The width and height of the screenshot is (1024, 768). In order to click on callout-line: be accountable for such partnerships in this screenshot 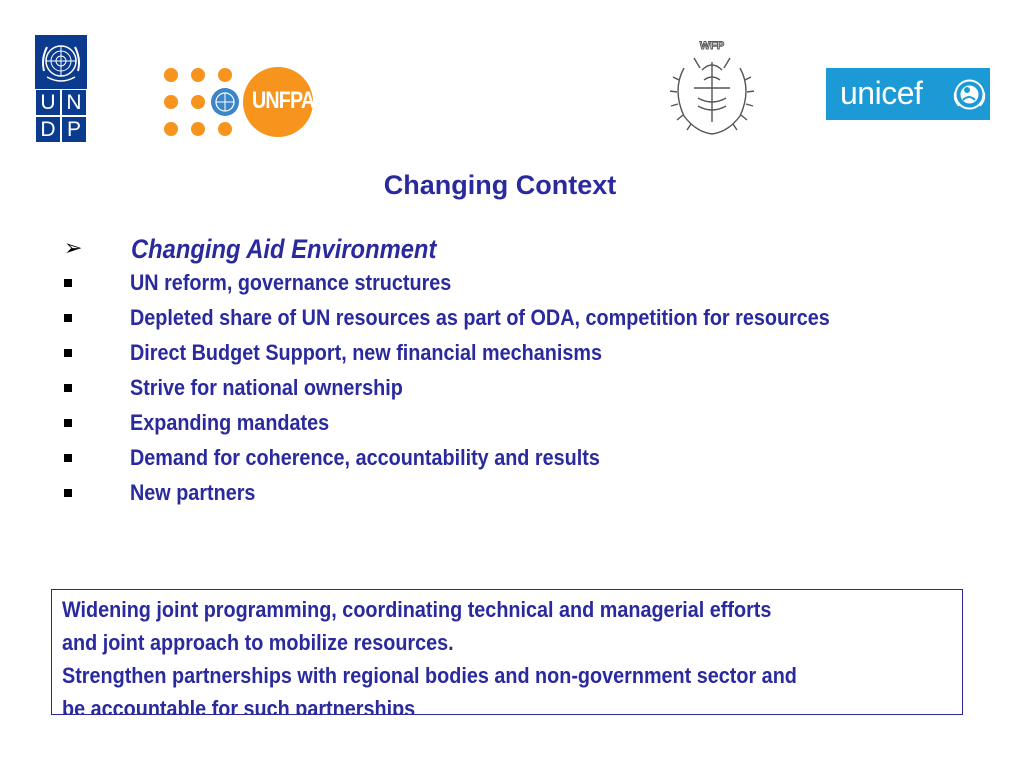, I will do `click(239, 705)`.